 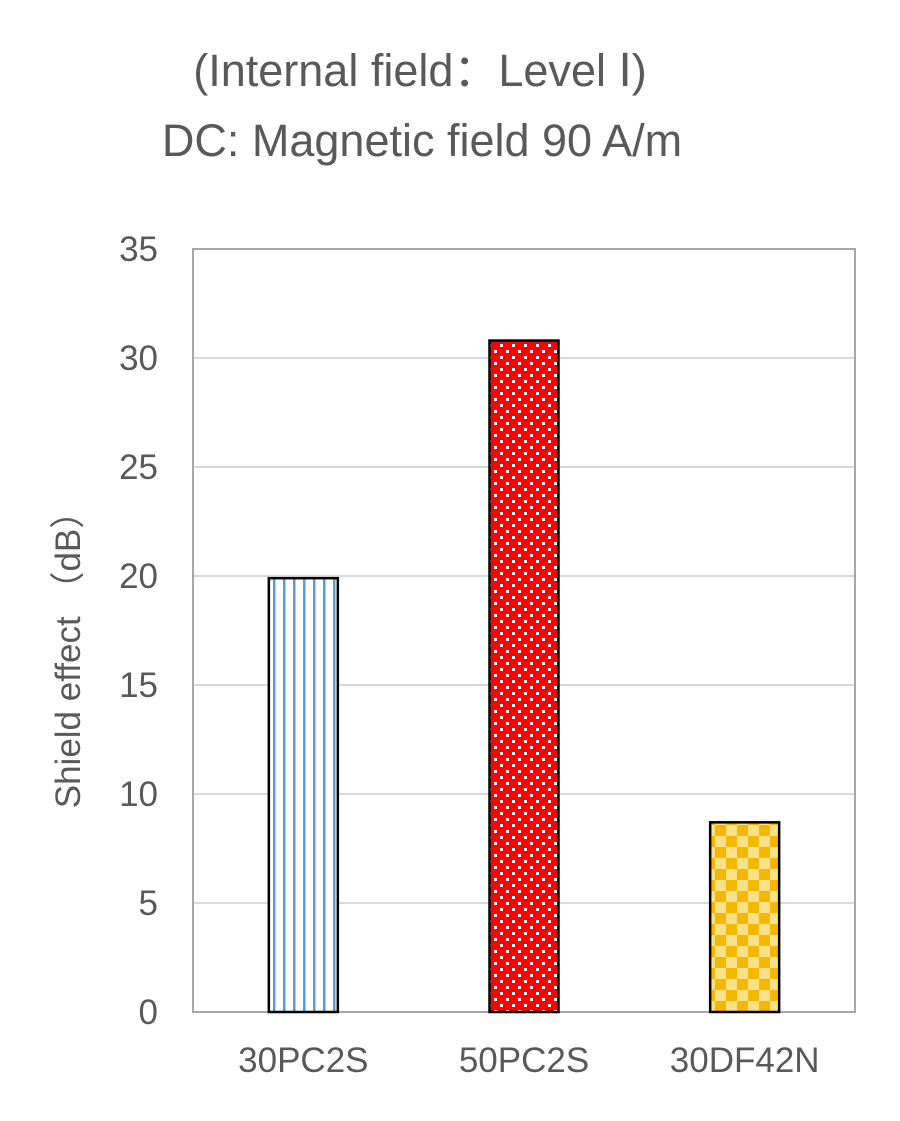 What do you see at coordinates (524, 1060) in the screenshot?
I see `x-category-label: 50PC2S` at bounding box center [524, 1060].